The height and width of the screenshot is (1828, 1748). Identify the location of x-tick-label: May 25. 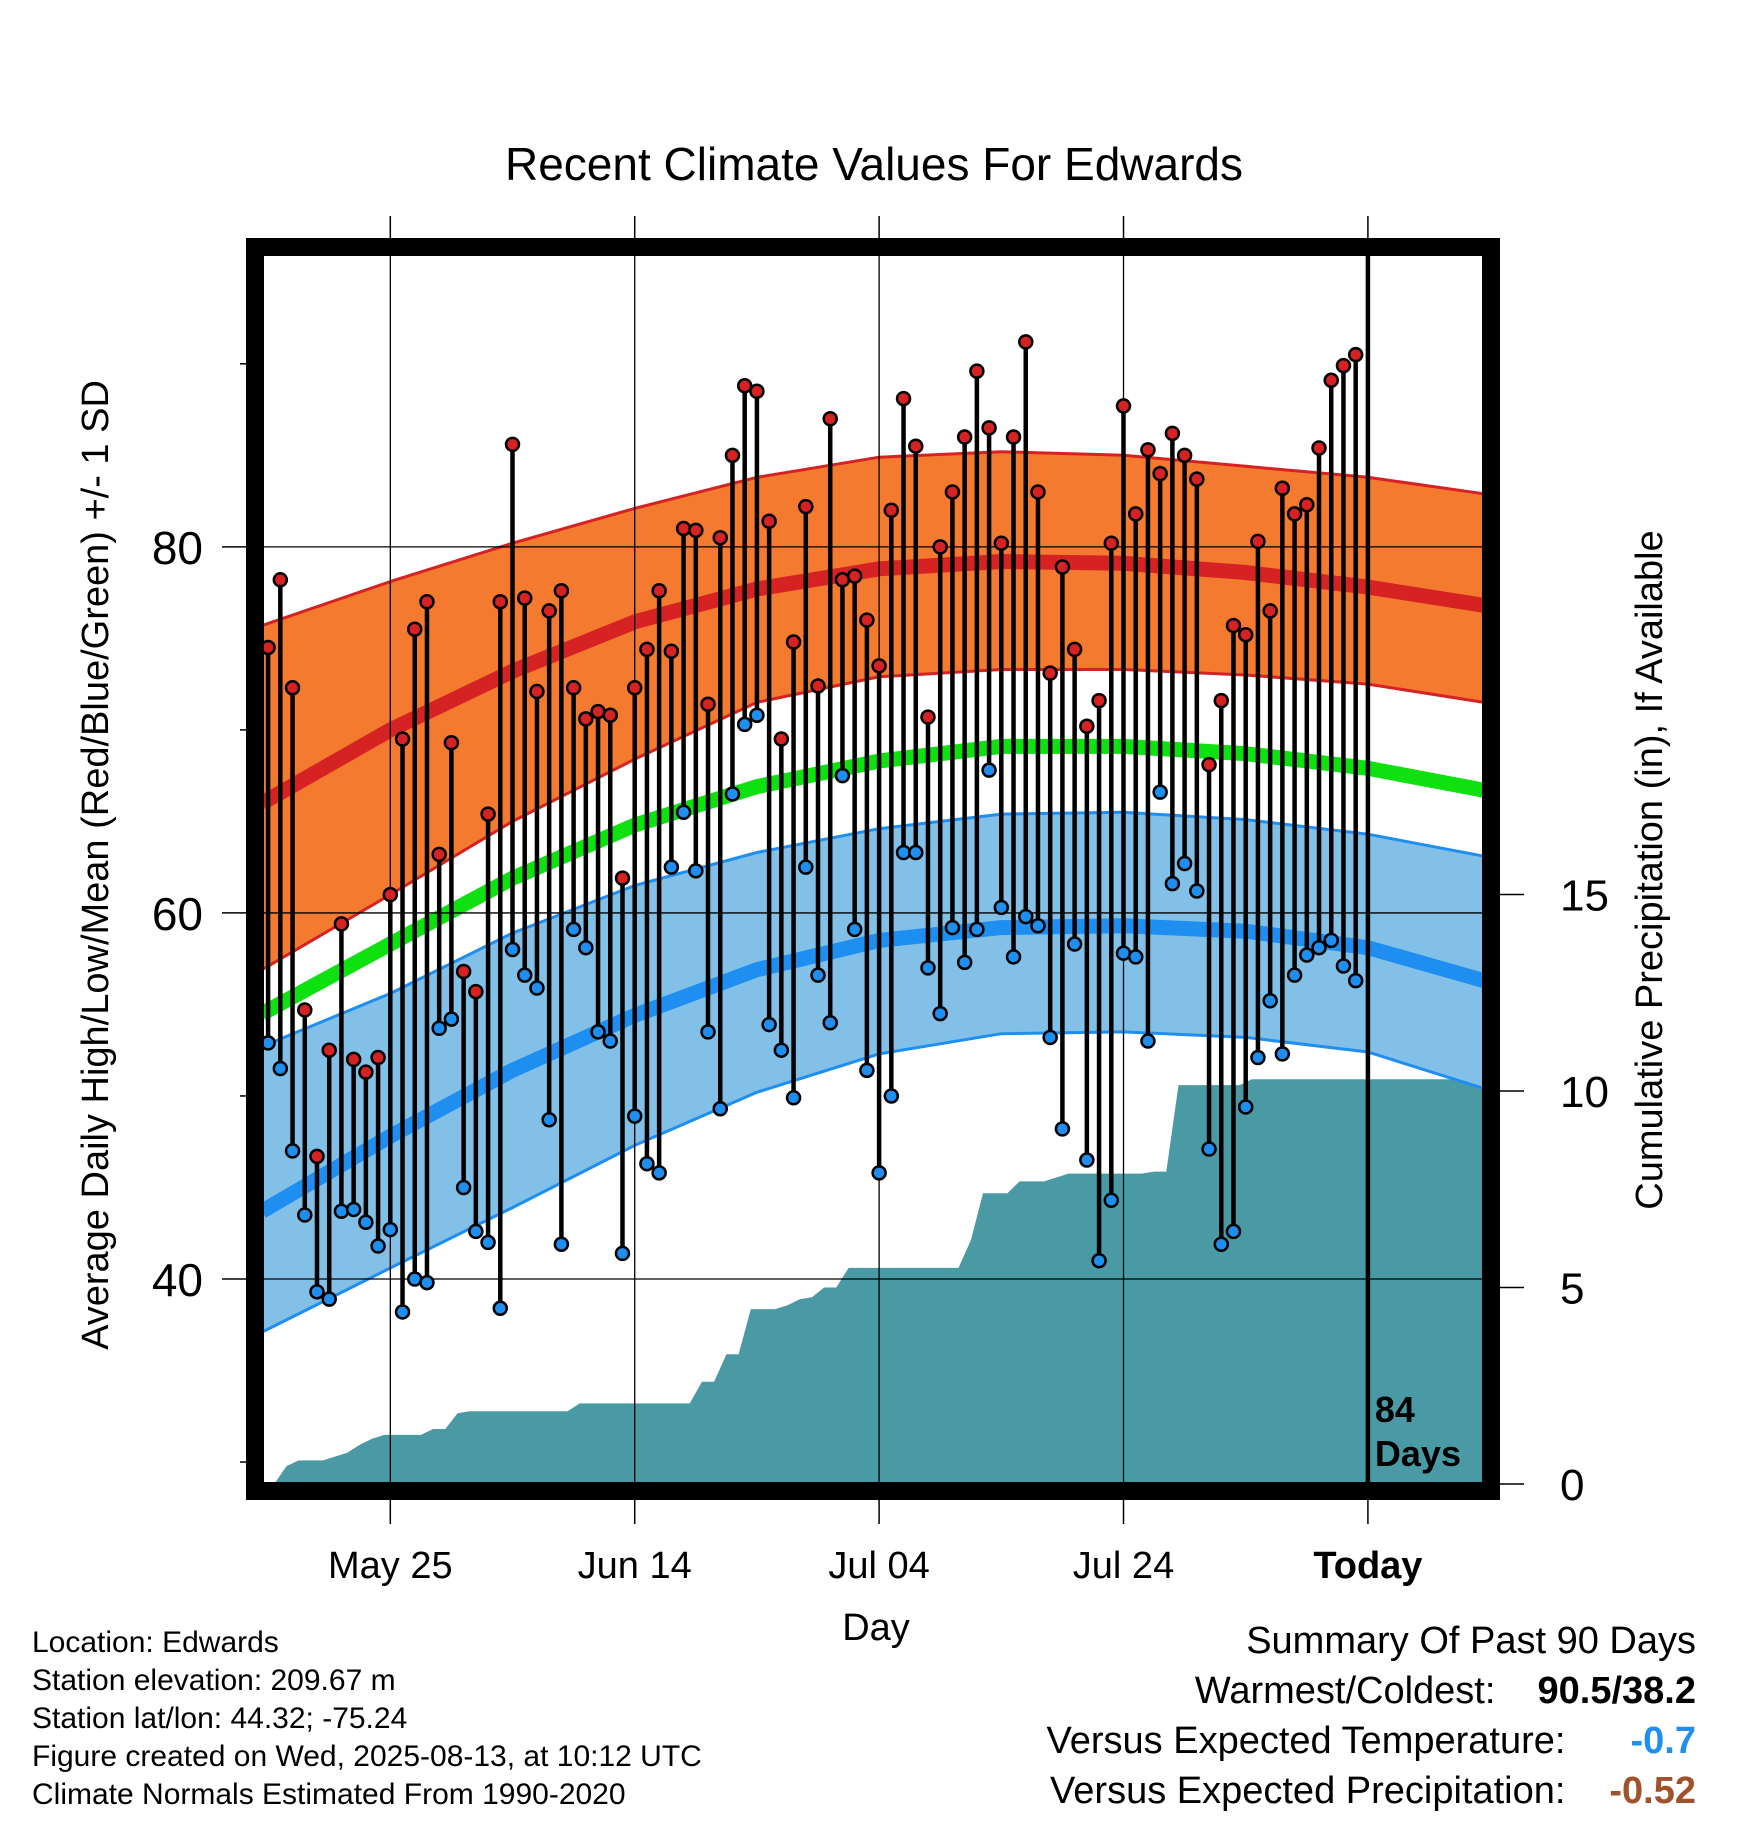
(390, 1566).